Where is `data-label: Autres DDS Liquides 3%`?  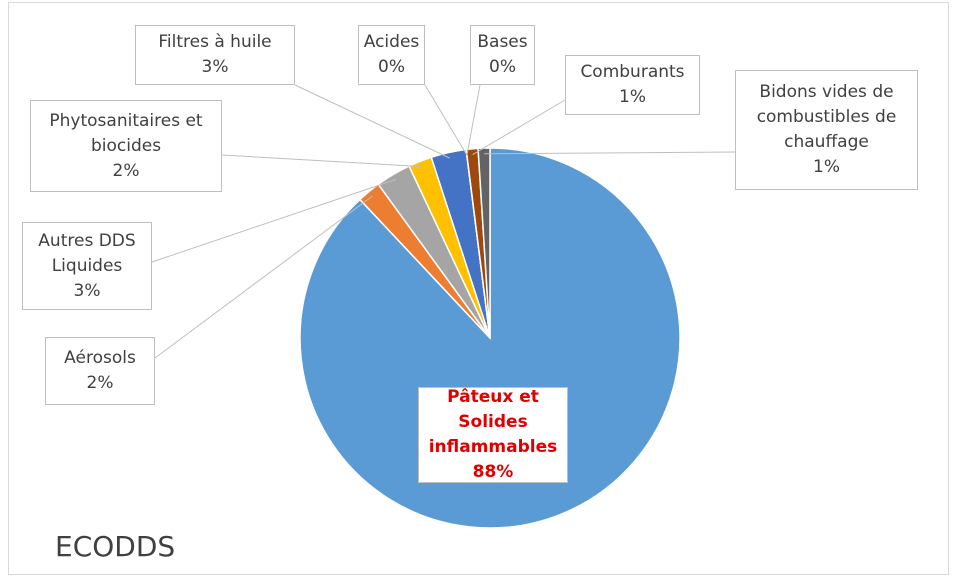
data-label: Autres DDS Liquides 3% is located at coordinates (87, 266).